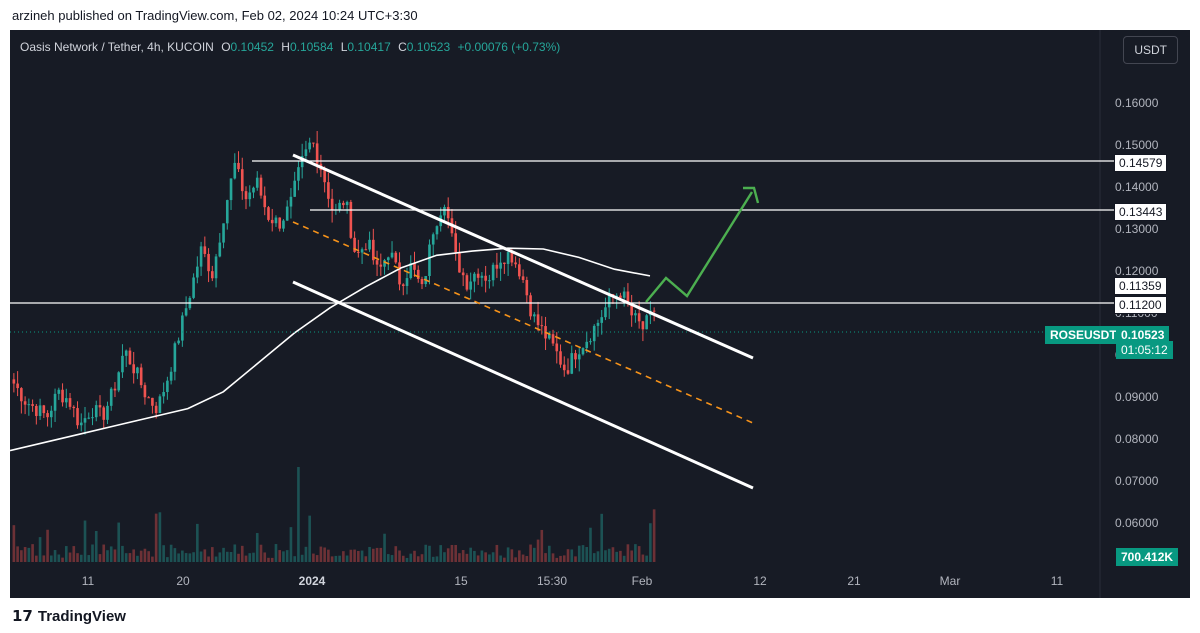 The width and height of the screenshot is (1200, 633). I want to click on brand-name: TradingView, so click(81, 616).